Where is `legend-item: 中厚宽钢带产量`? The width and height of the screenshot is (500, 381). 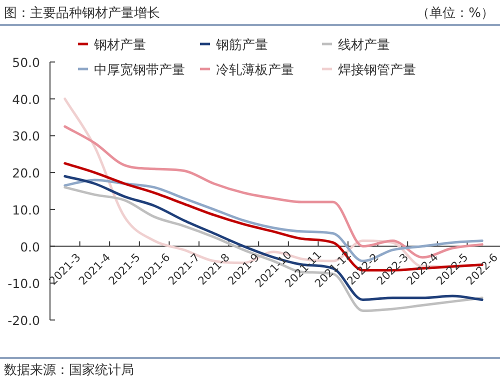 legend-item: 中厚宽钢带产量 is located at coordinates (131, 70).